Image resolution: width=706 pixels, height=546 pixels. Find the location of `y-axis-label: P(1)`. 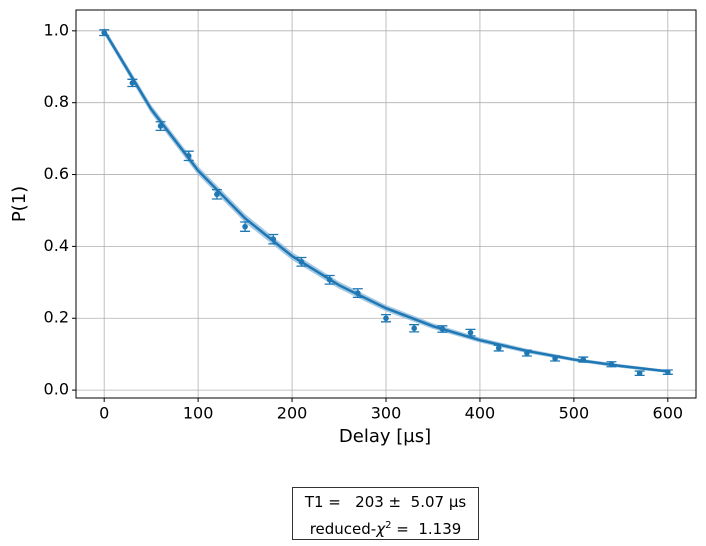

y-axis-label: P(1) is located at coordinates (19, 204).